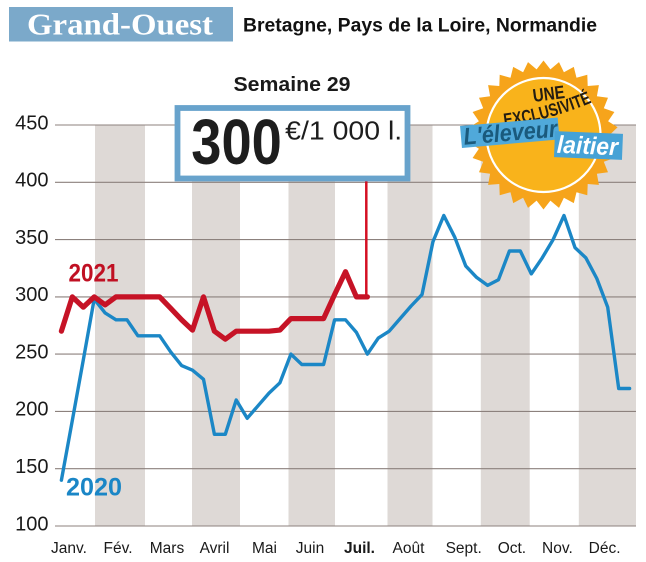 This screenshot has width=646, height=562. Describe the element at coordinates (31, 352) in the screenshot. I see `svg-text: 250` at that location.